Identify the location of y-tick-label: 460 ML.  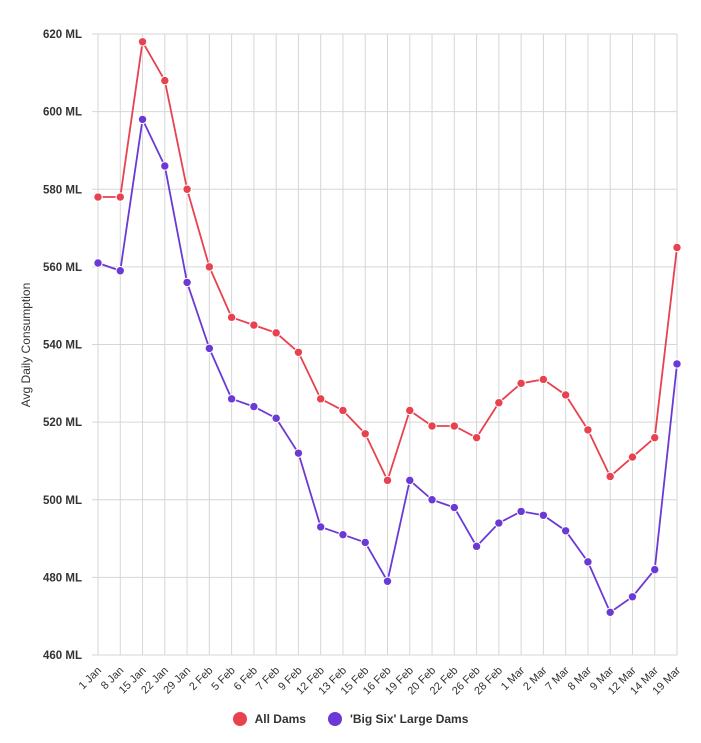
(62, 656).